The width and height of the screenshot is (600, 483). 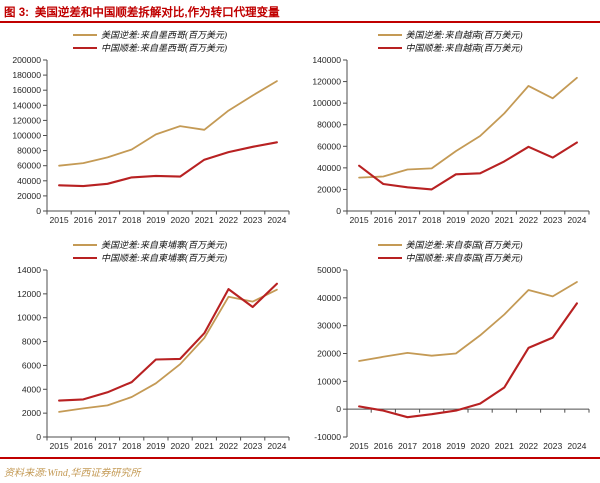 I want to click on legend-item: 美国逆差:来自越南(百万美元), so click(x=450, y=34).